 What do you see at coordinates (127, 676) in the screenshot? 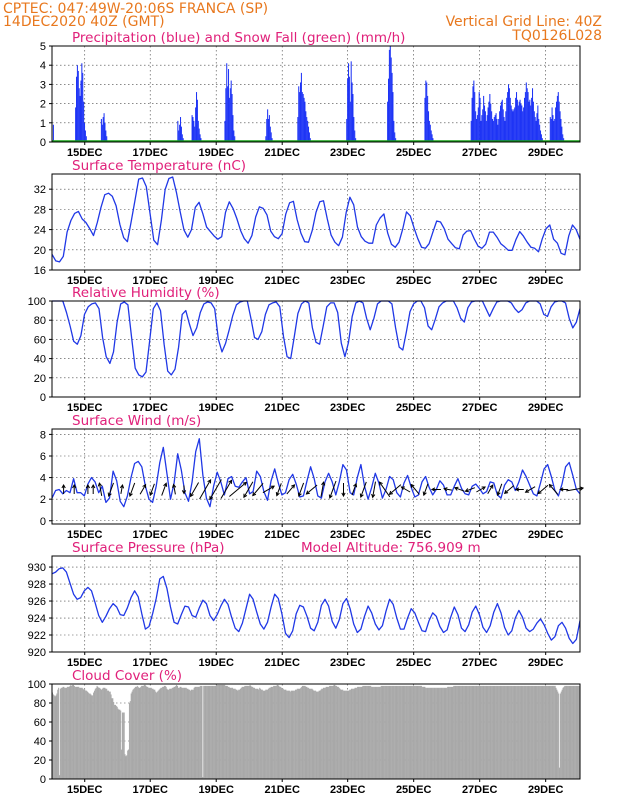
I see `cloud-title: Cloud Cover (%)` at bounding box center [127, 676].